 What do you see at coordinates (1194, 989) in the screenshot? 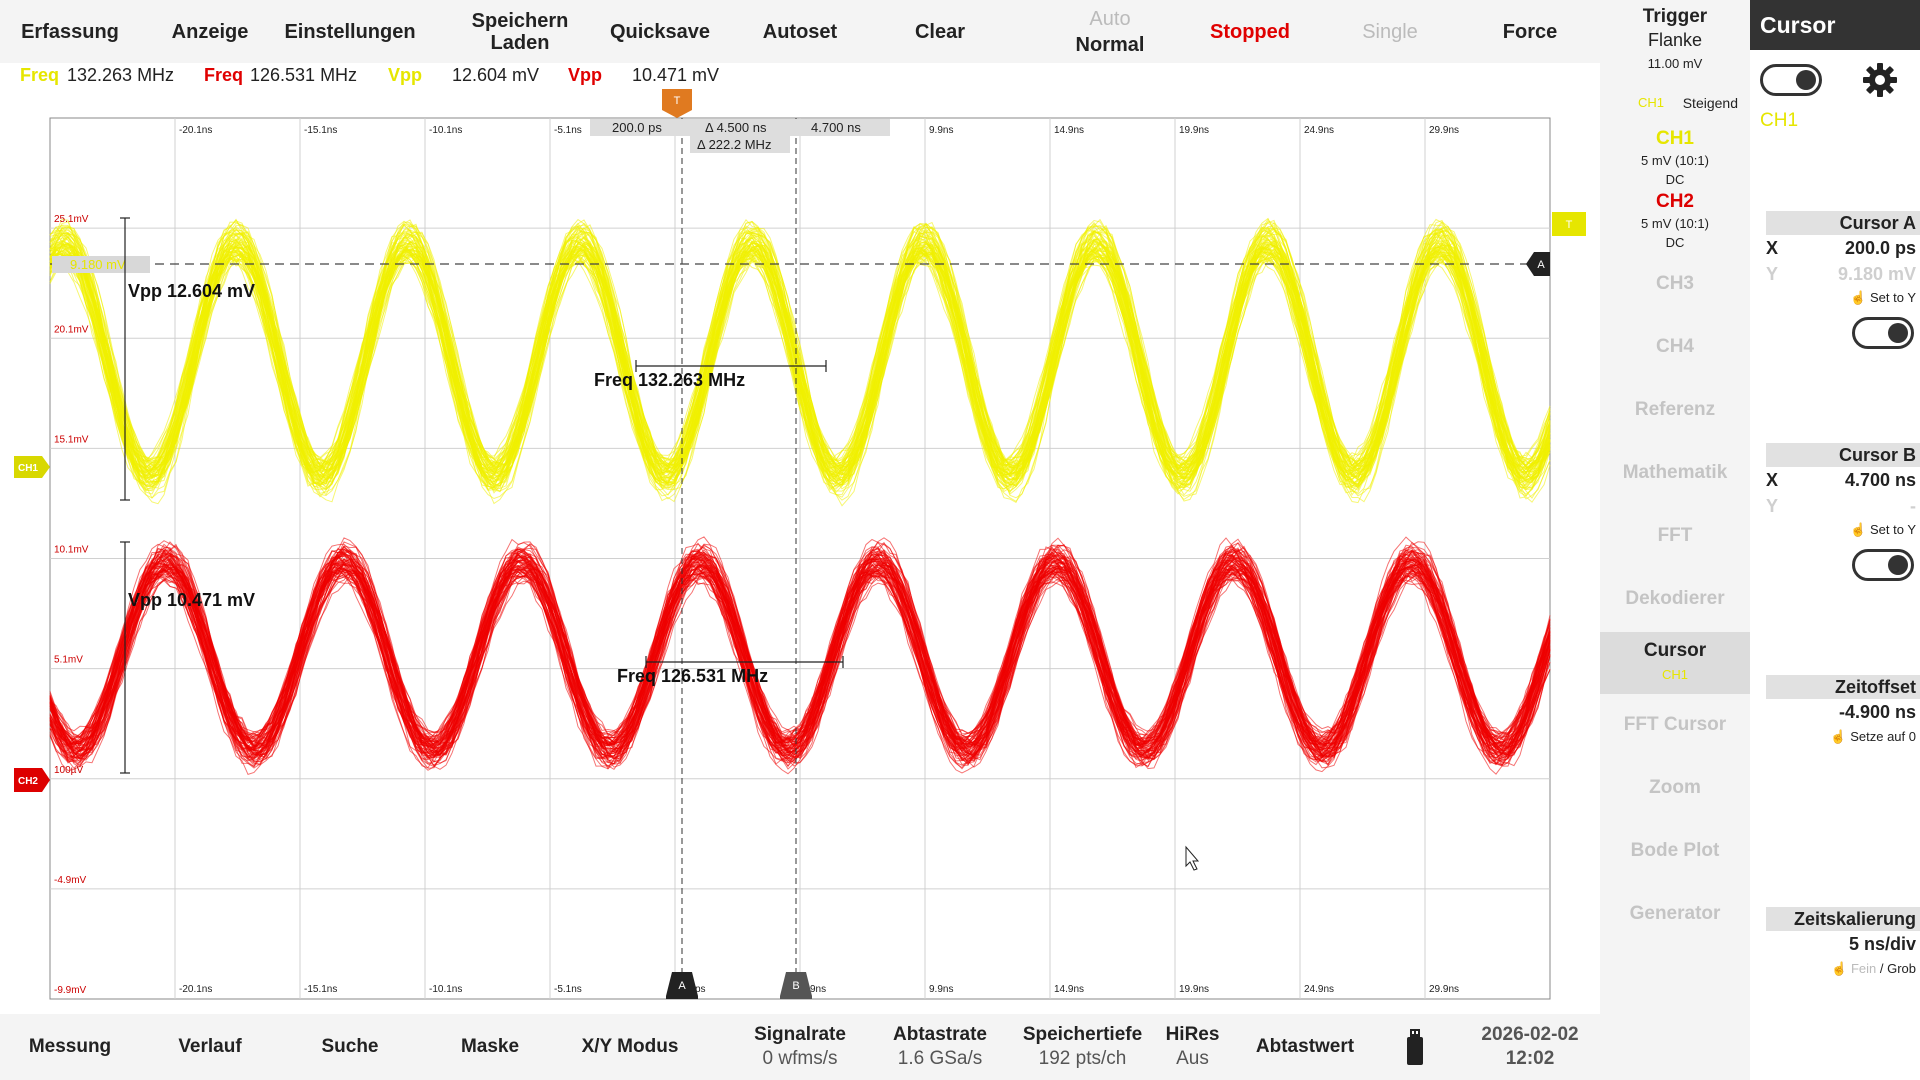
I see `x-tick-label-bottom: 19.9ns` at bounding box center [1194, 989].